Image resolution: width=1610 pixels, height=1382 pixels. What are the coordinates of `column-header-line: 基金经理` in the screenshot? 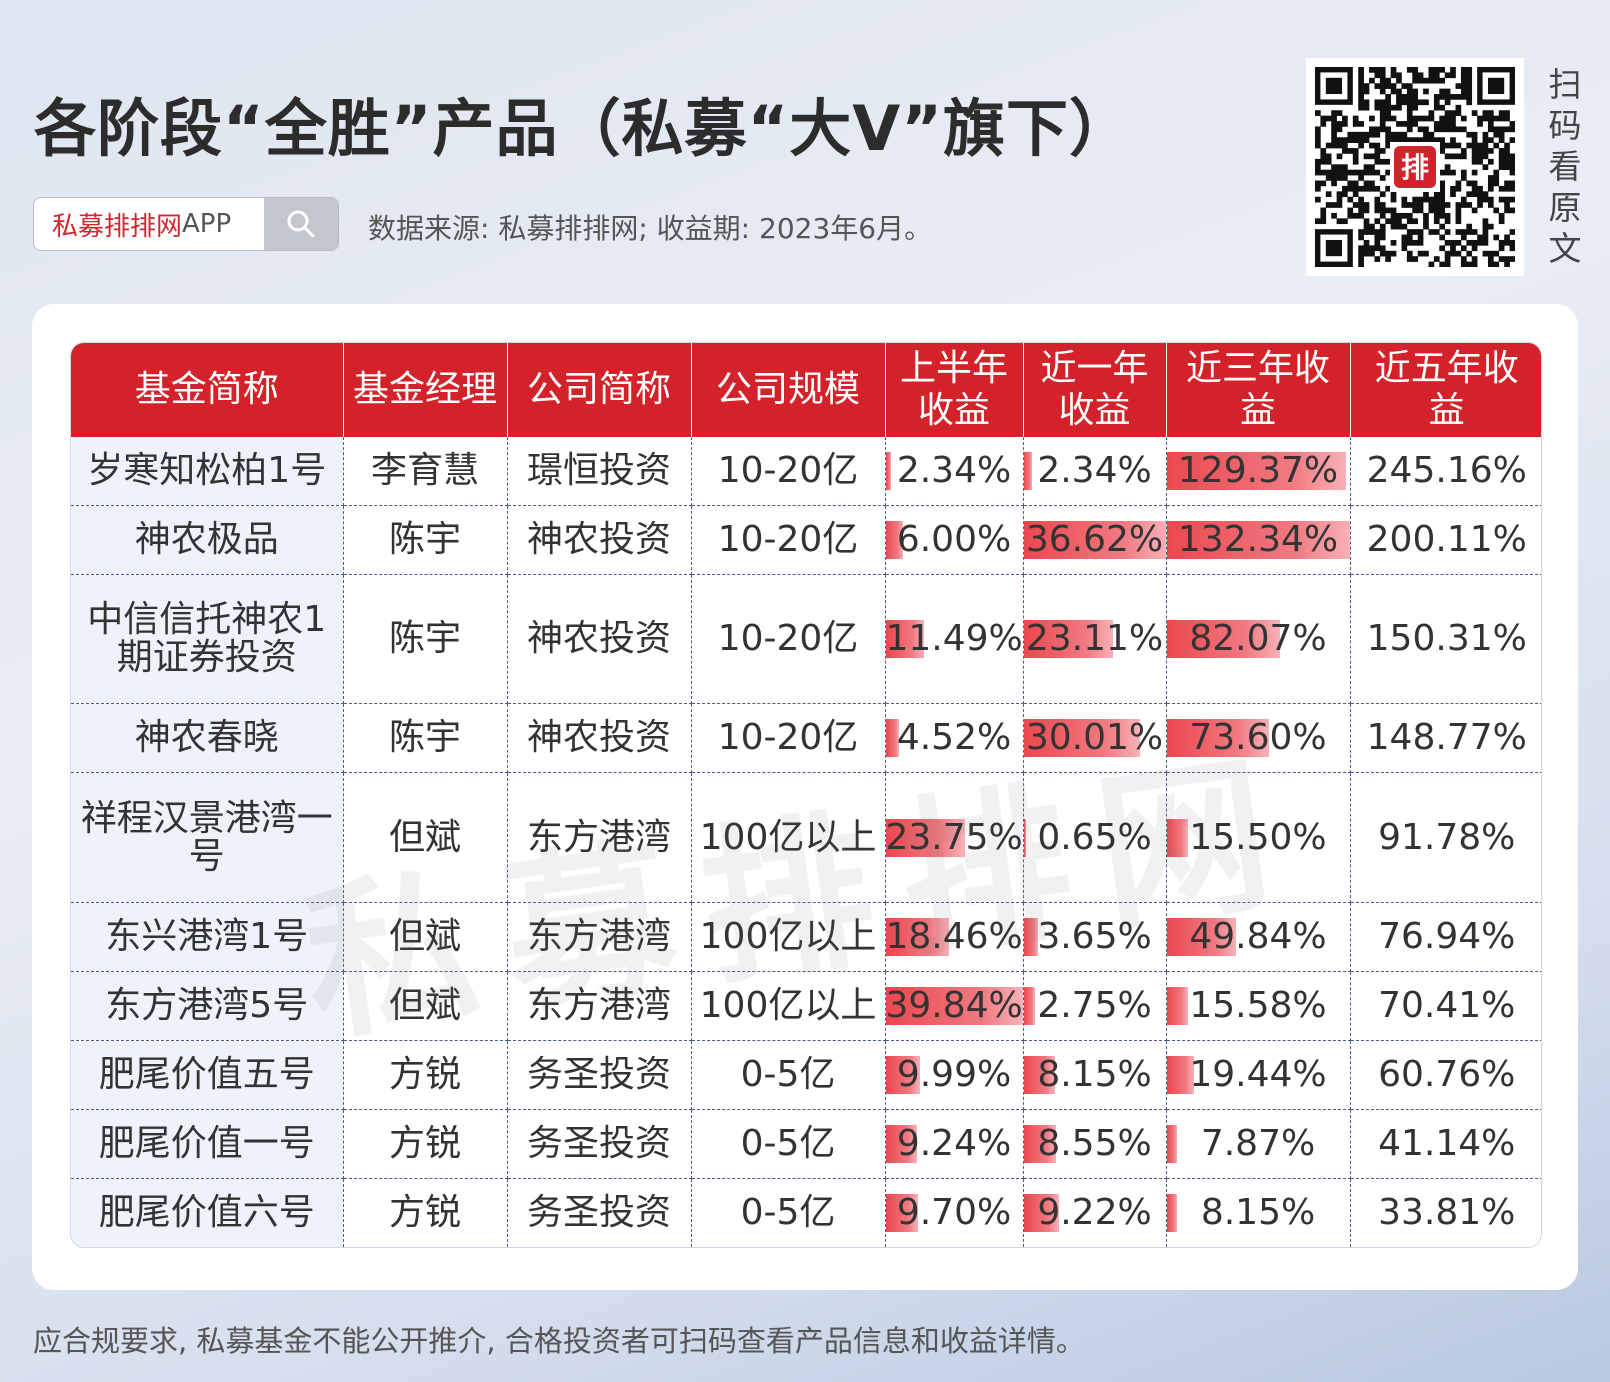 It's located at (424, 389).